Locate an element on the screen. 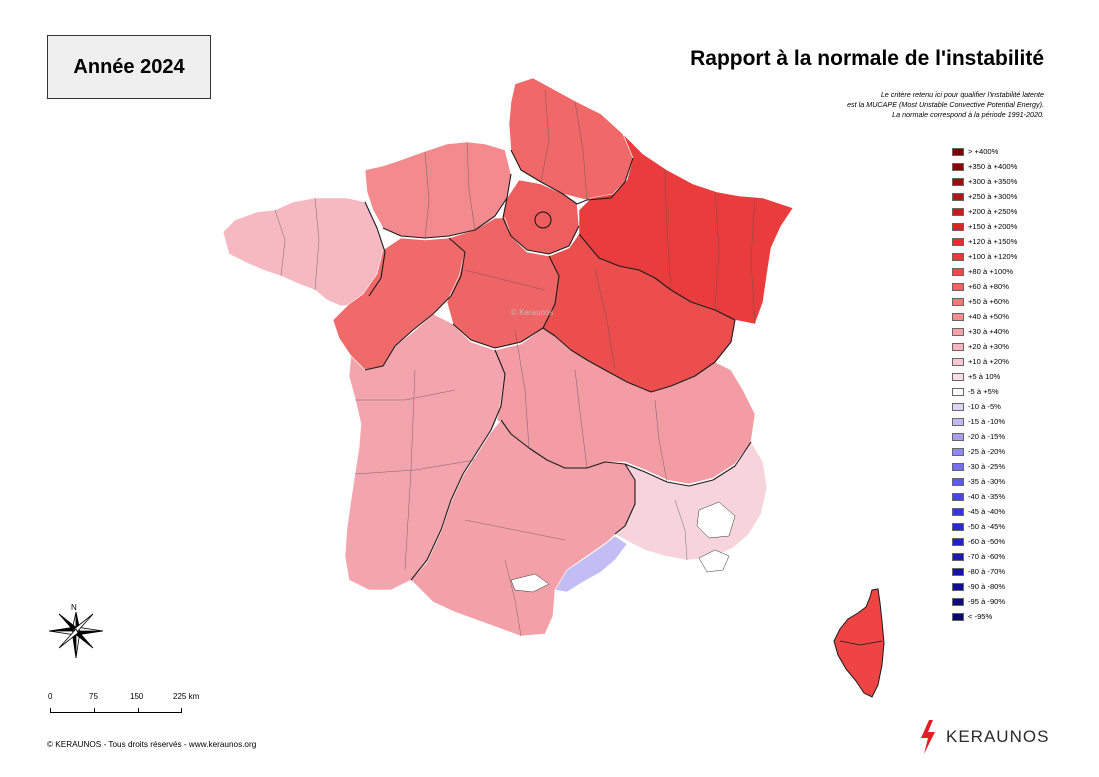  legend-label: -60 à -50% is located at coordinates (987, 541).